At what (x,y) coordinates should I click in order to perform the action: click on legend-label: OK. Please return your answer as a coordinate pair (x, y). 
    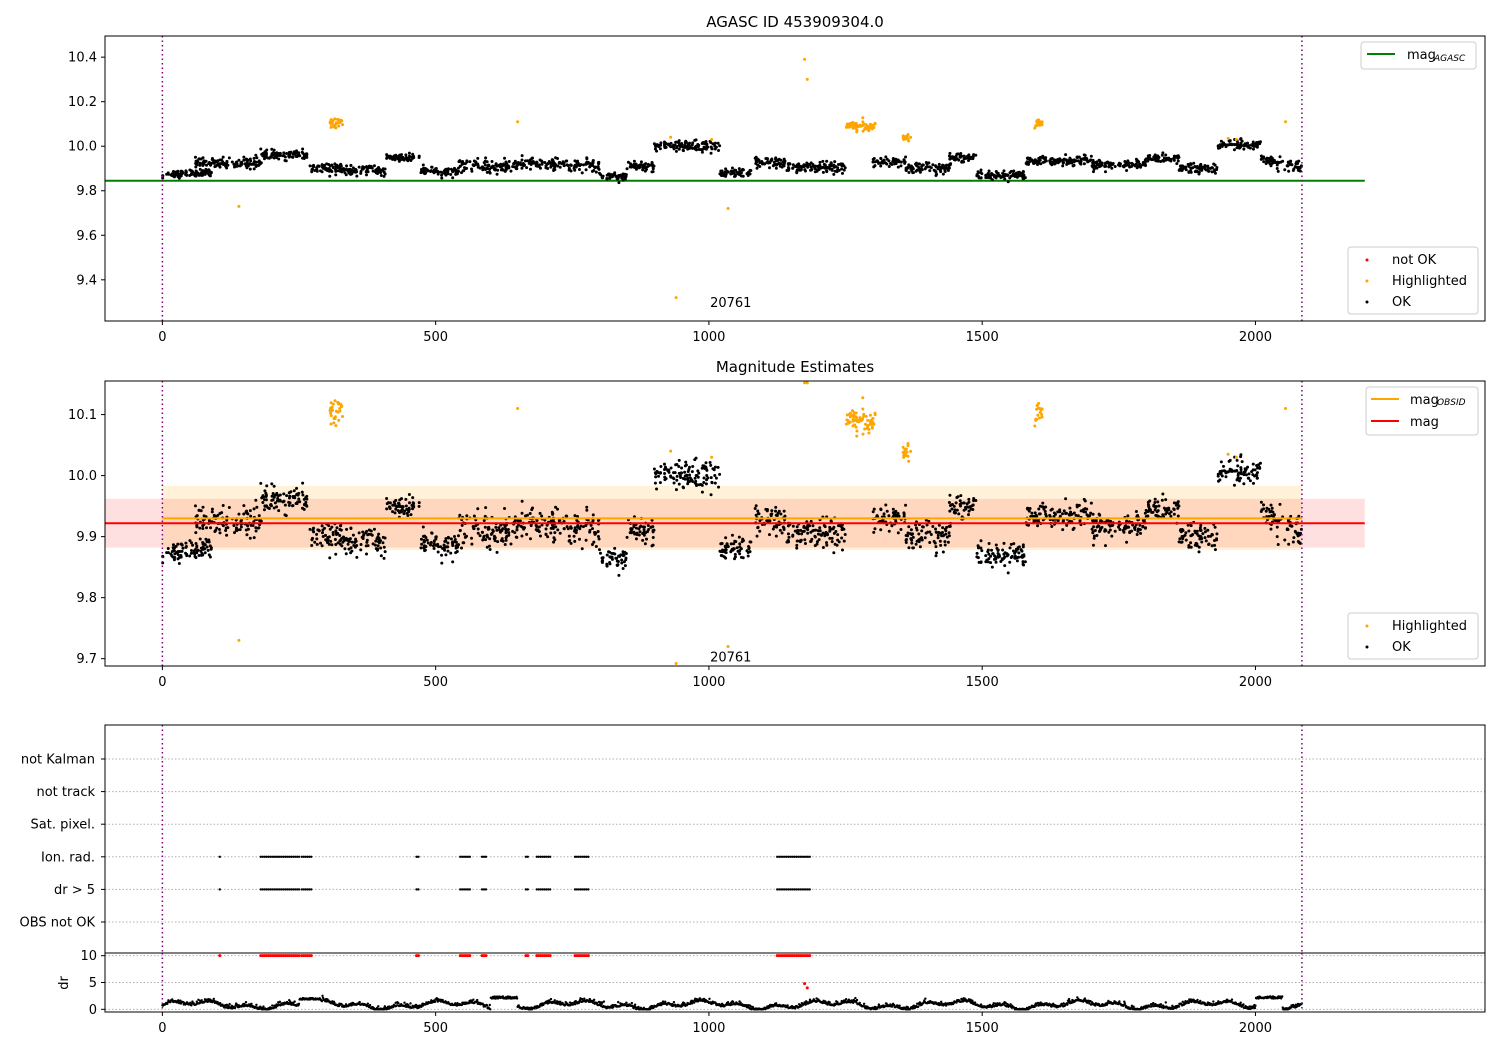
    Looking at the image, I should click on (1401, 302).